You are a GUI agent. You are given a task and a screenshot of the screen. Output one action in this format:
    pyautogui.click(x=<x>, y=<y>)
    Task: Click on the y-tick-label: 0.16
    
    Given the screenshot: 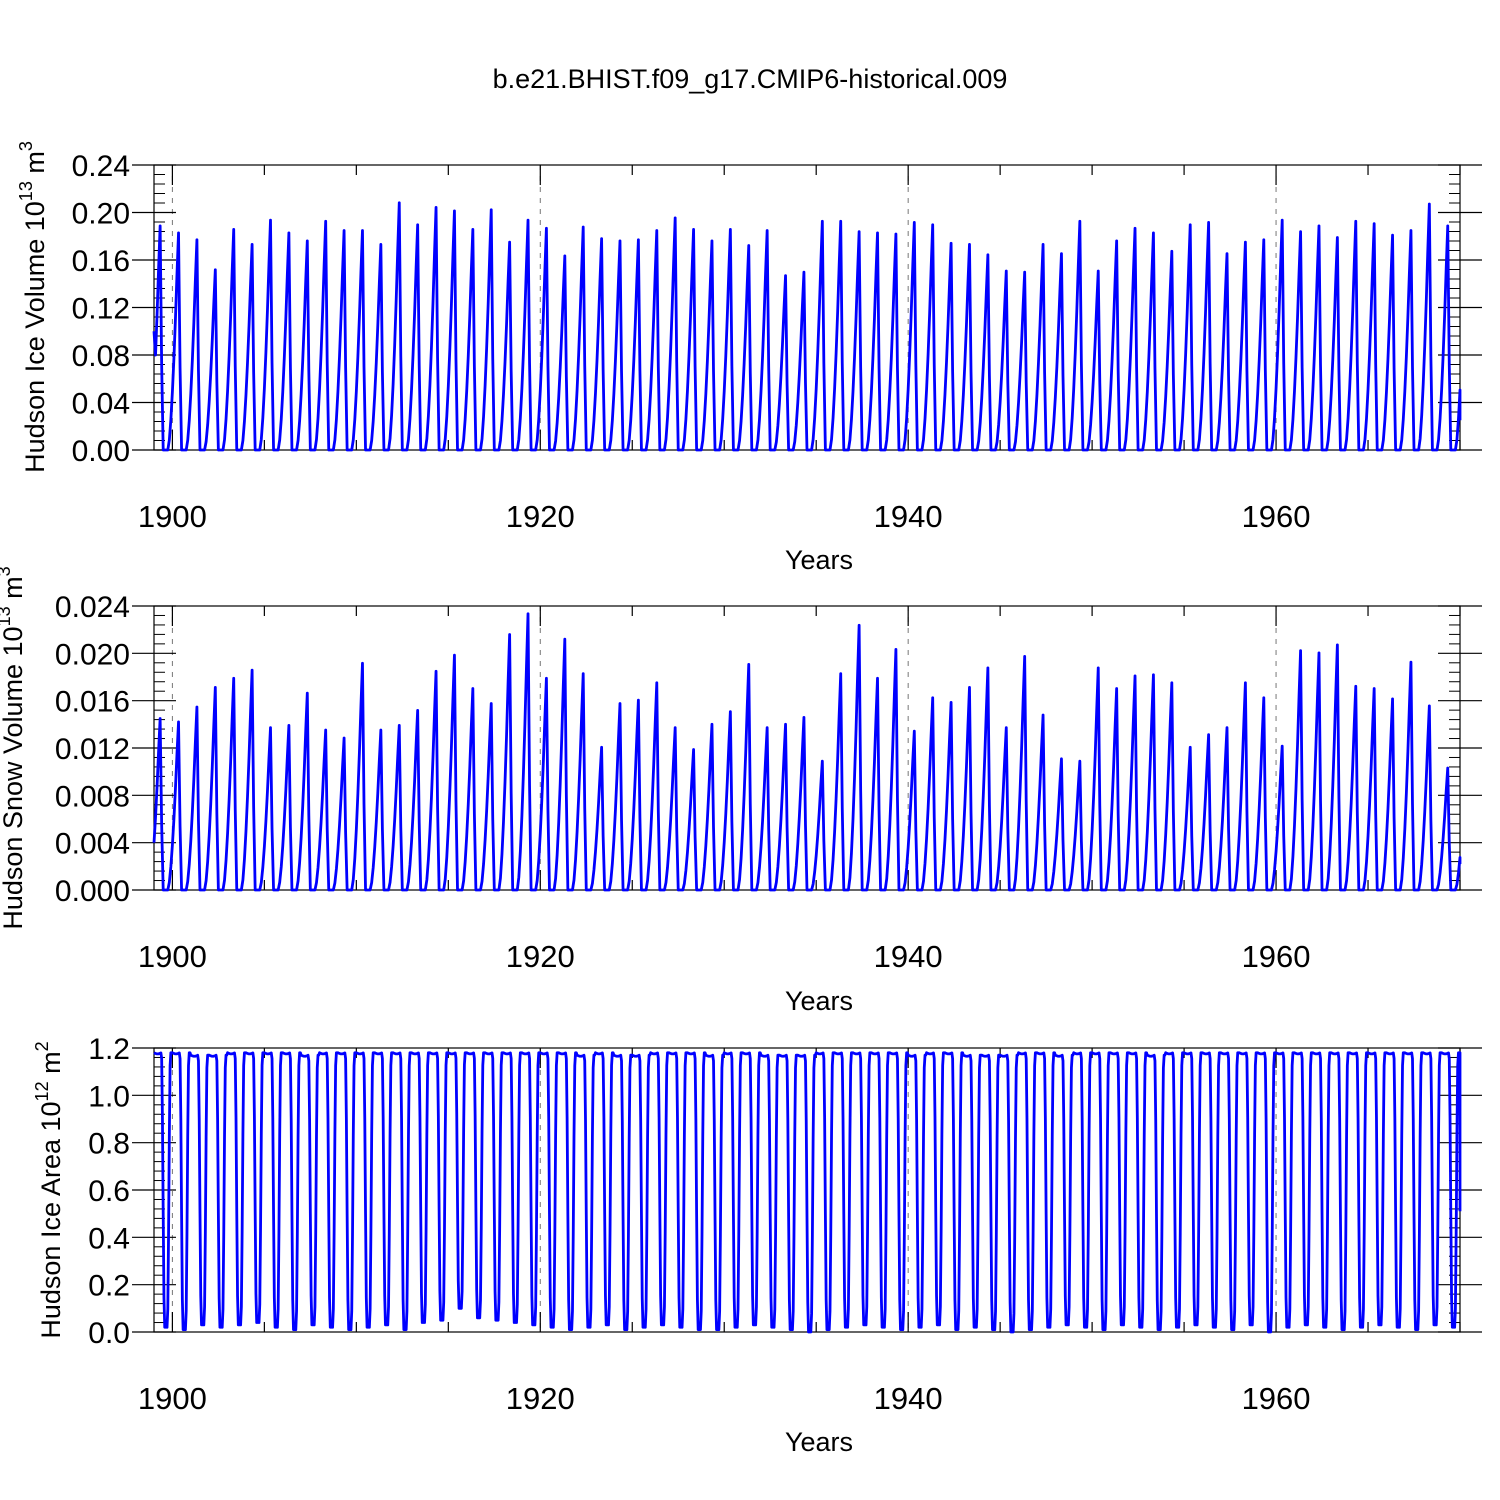 What is the action you would take?
    pyautogui.click(x=101, y=261)
    